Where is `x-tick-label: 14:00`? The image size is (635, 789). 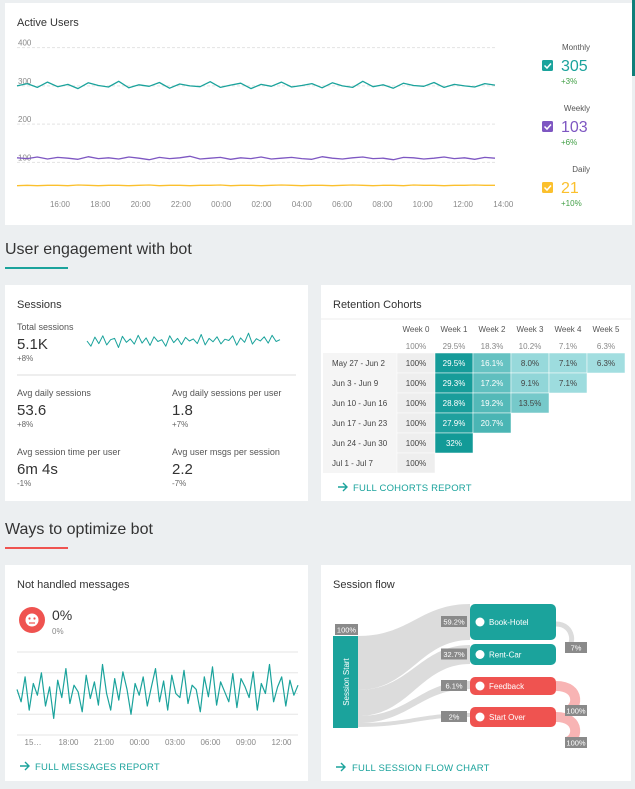 x-tick-label: 14:00 is located at coordinates (503, 204).